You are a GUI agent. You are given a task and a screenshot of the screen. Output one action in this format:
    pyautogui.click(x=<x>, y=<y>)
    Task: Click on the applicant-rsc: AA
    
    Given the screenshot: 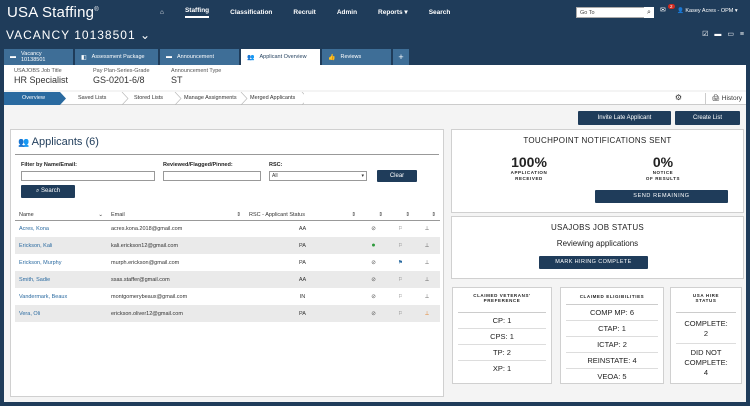 What is the action you would take?
    pyautogui.click(x=302, y=279)
    